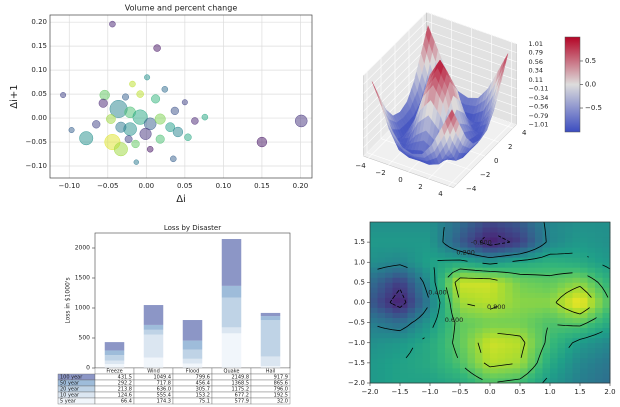 Image resolution: width=620 pixels, height=407 pixels. Describe the element at coordinates (465, 253) in the screenshot. I see `contour-label: 0.200` at that location.